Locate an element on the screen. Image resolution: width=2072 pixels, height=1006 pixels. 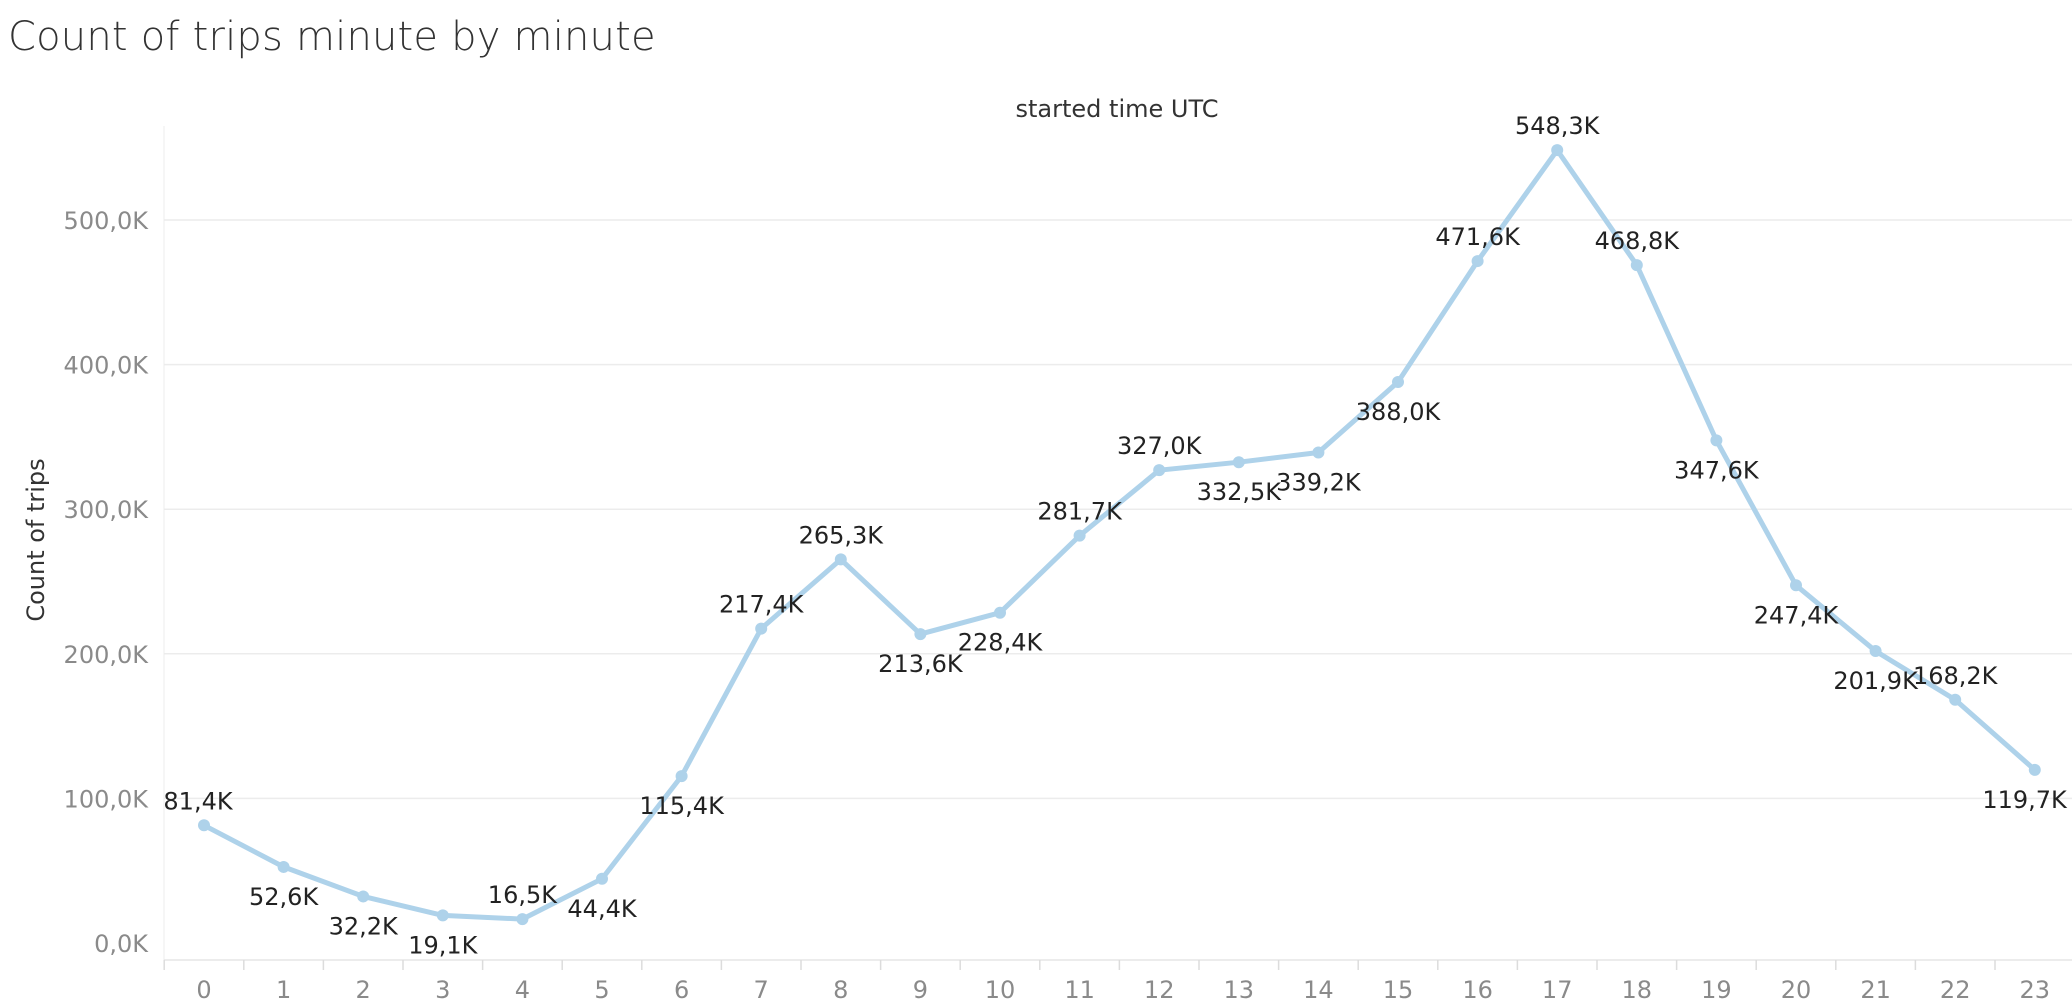
data-label: 471,6K is located at coordinates (1478, 237).